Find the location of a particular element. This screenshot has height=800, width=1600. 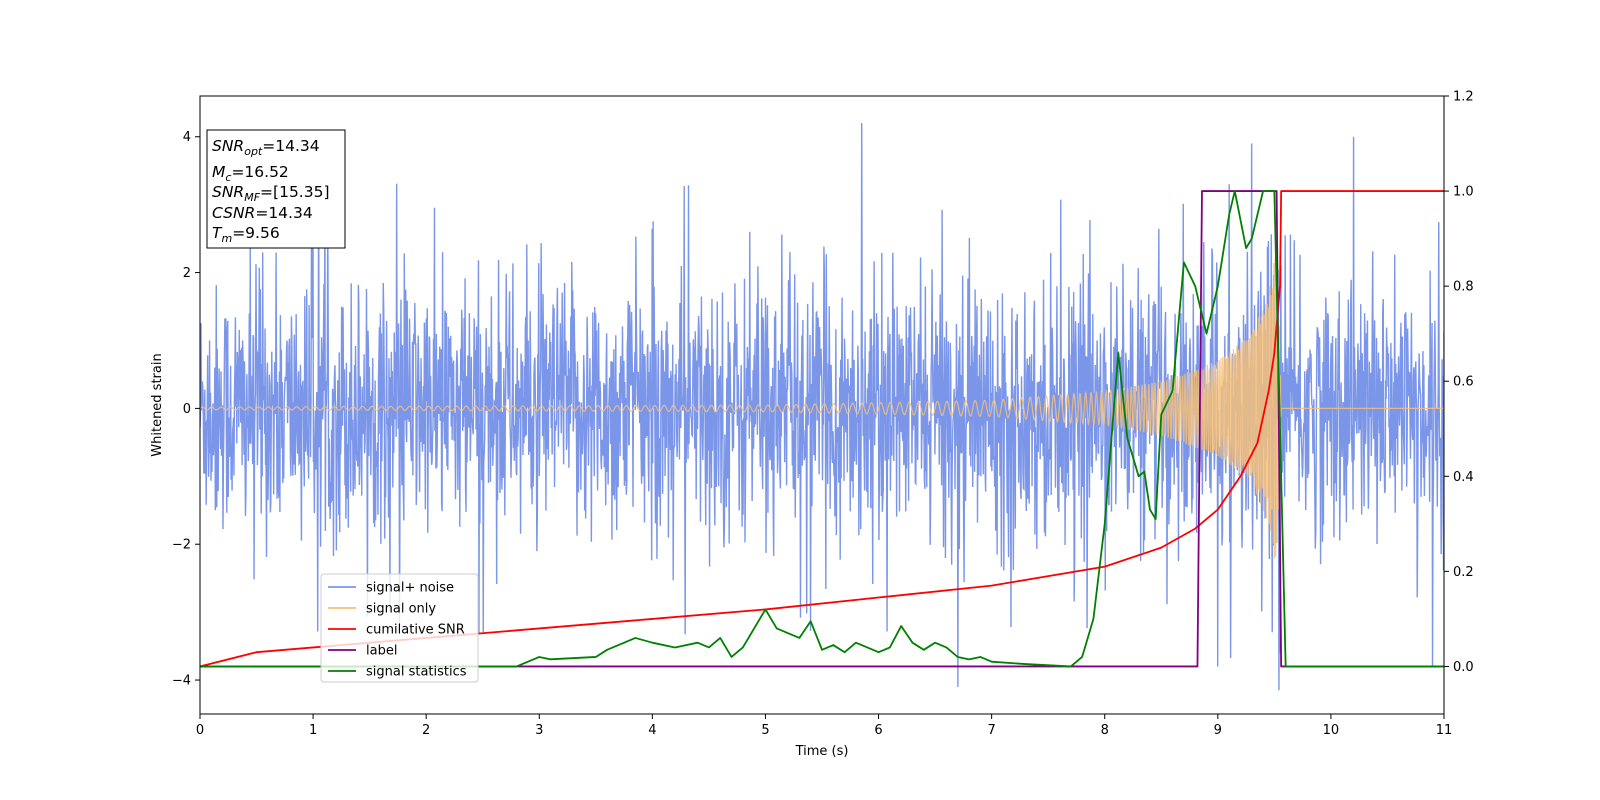

y-tick-label: −4 is located at coordinates (181, 681).